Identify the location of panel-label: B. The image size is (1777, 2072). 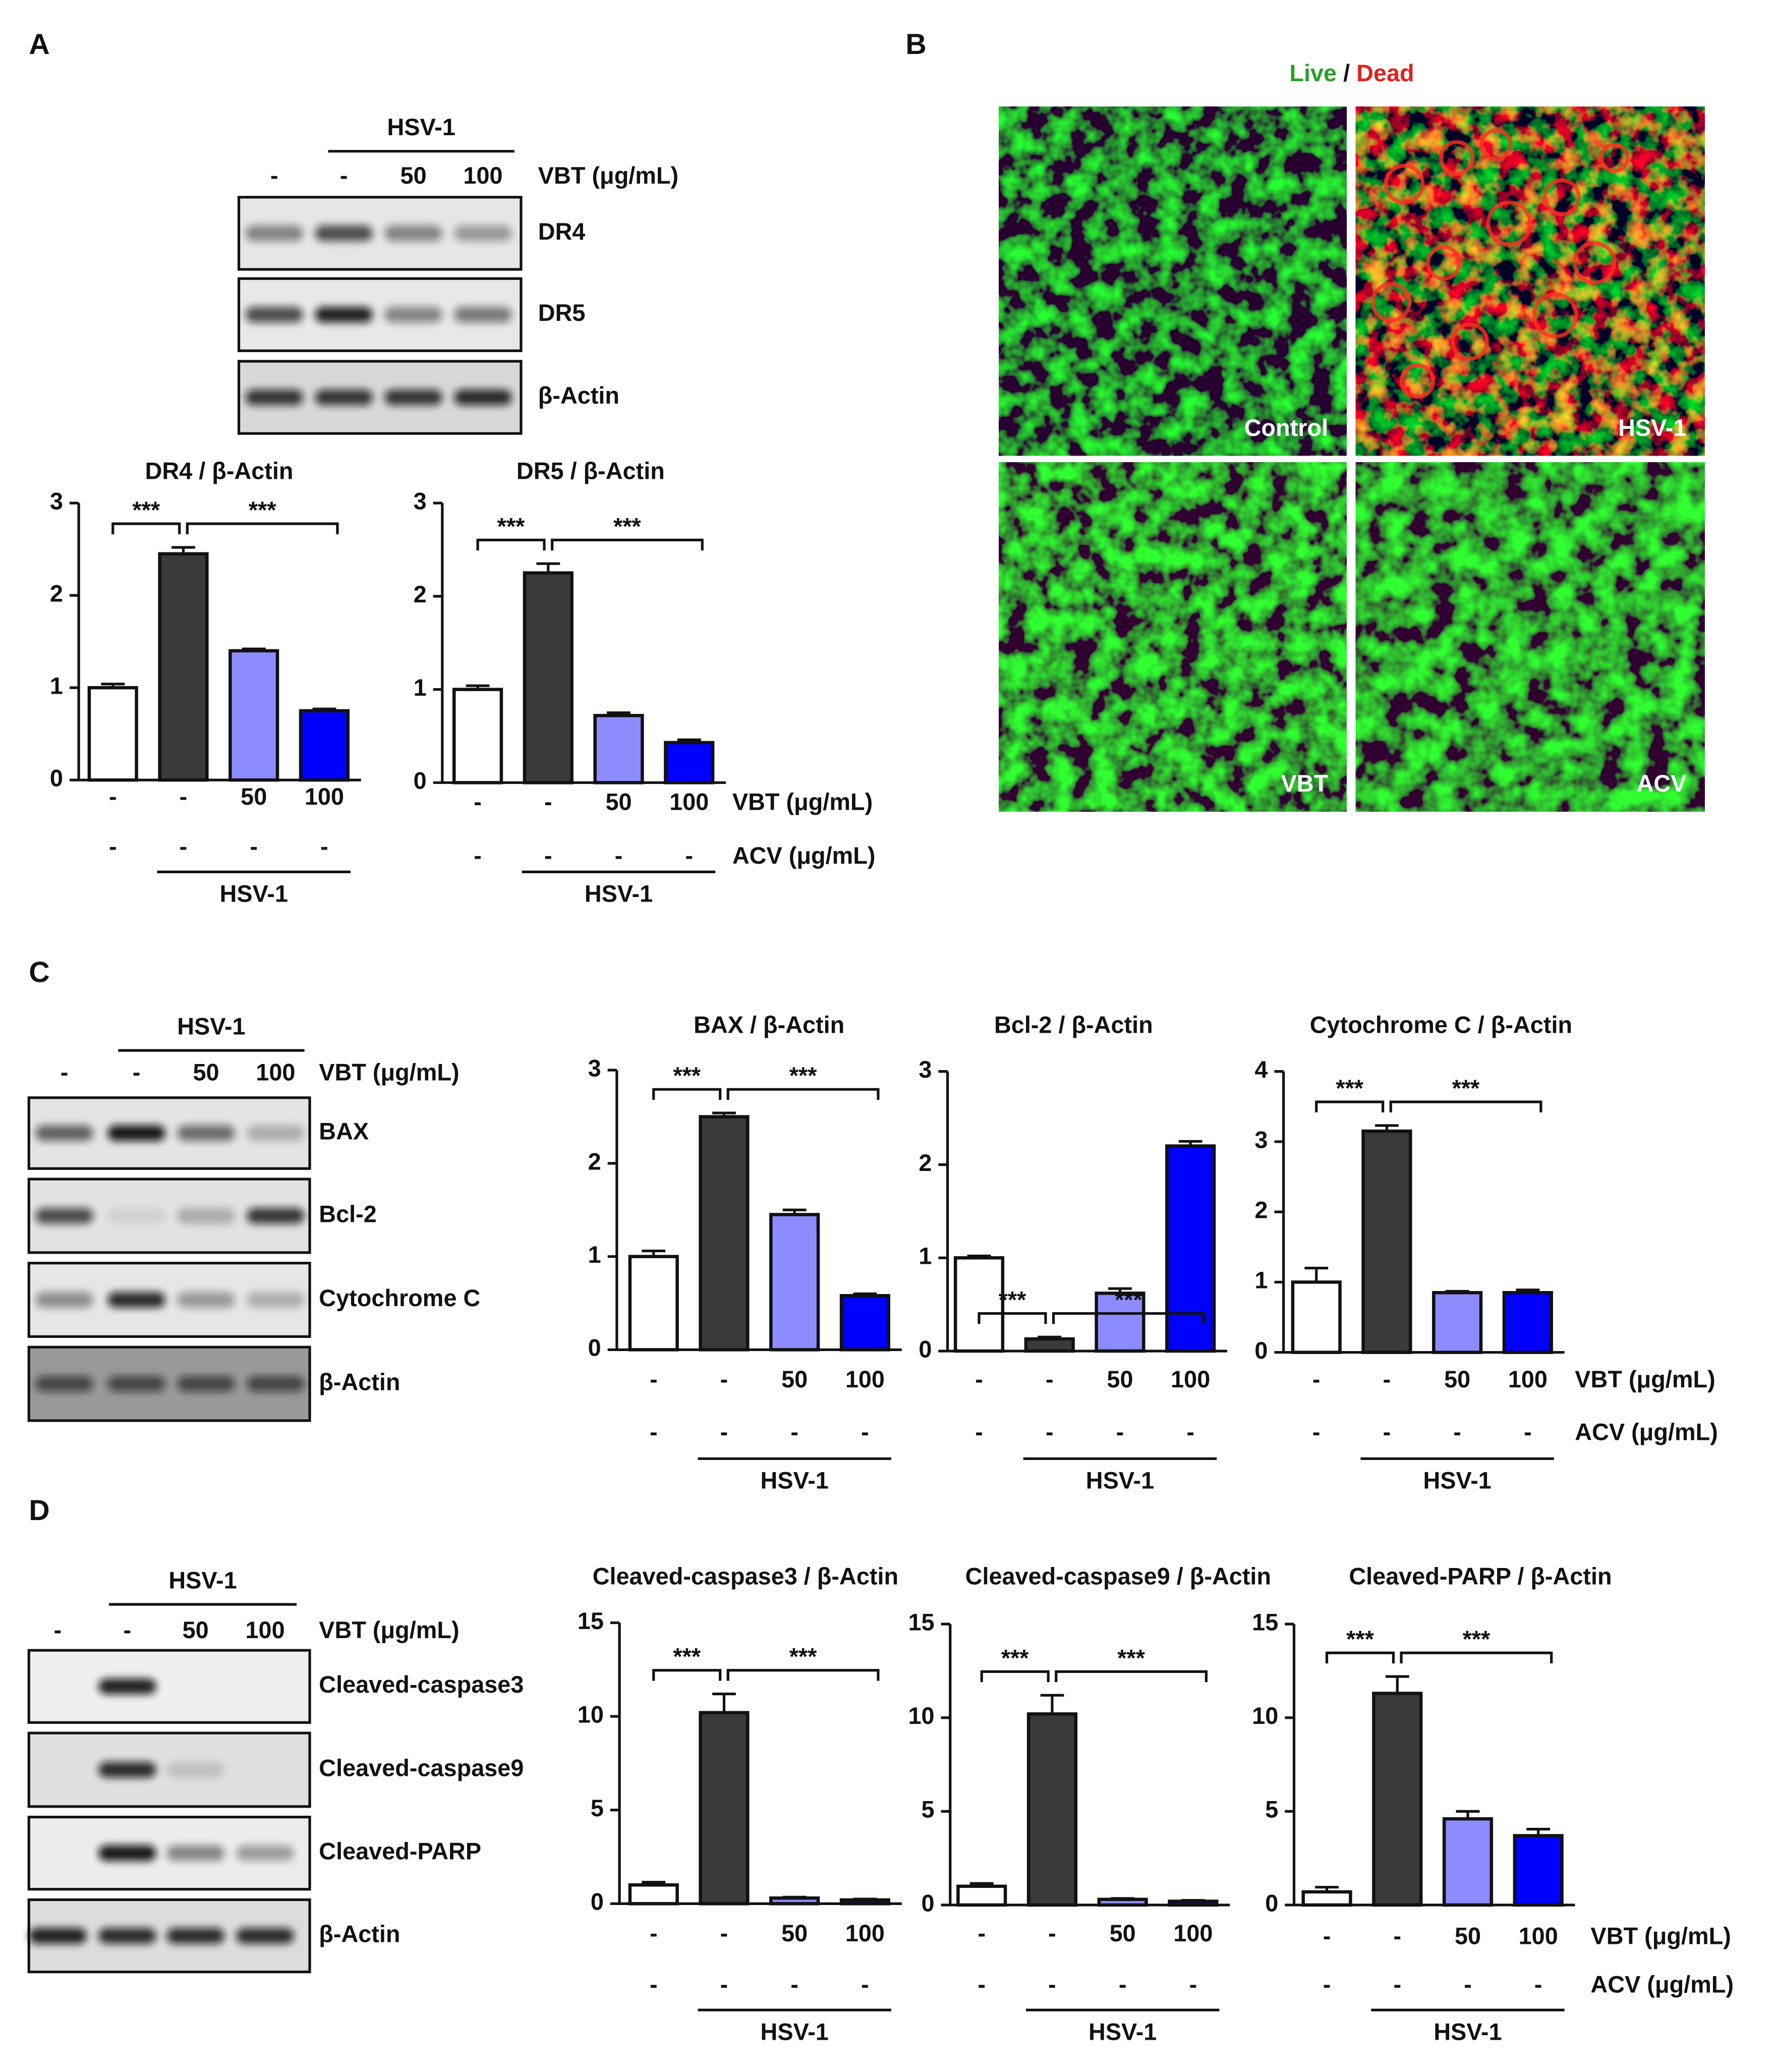
(915, 44).